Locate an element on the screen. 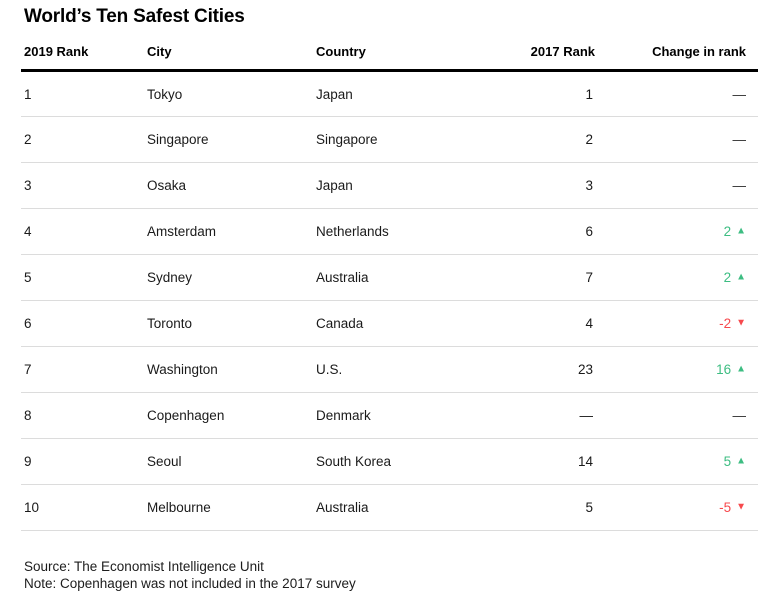  table-row: 7 Washington U.S. 23 16 ▲ is located at coordinates (389, 369).